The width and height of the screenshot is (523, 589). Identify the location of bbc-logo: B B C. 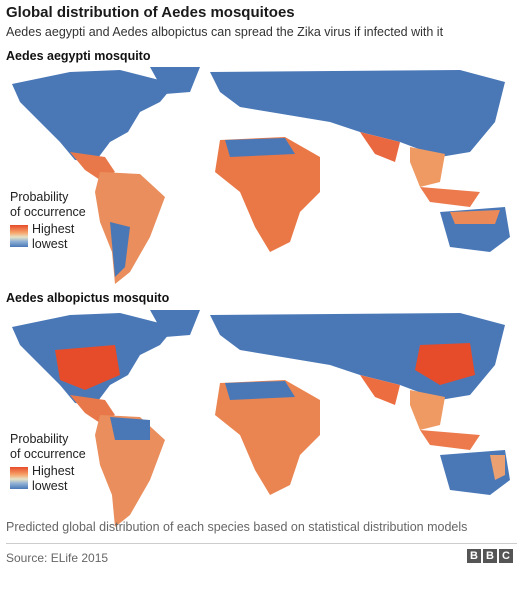
(490, 556).